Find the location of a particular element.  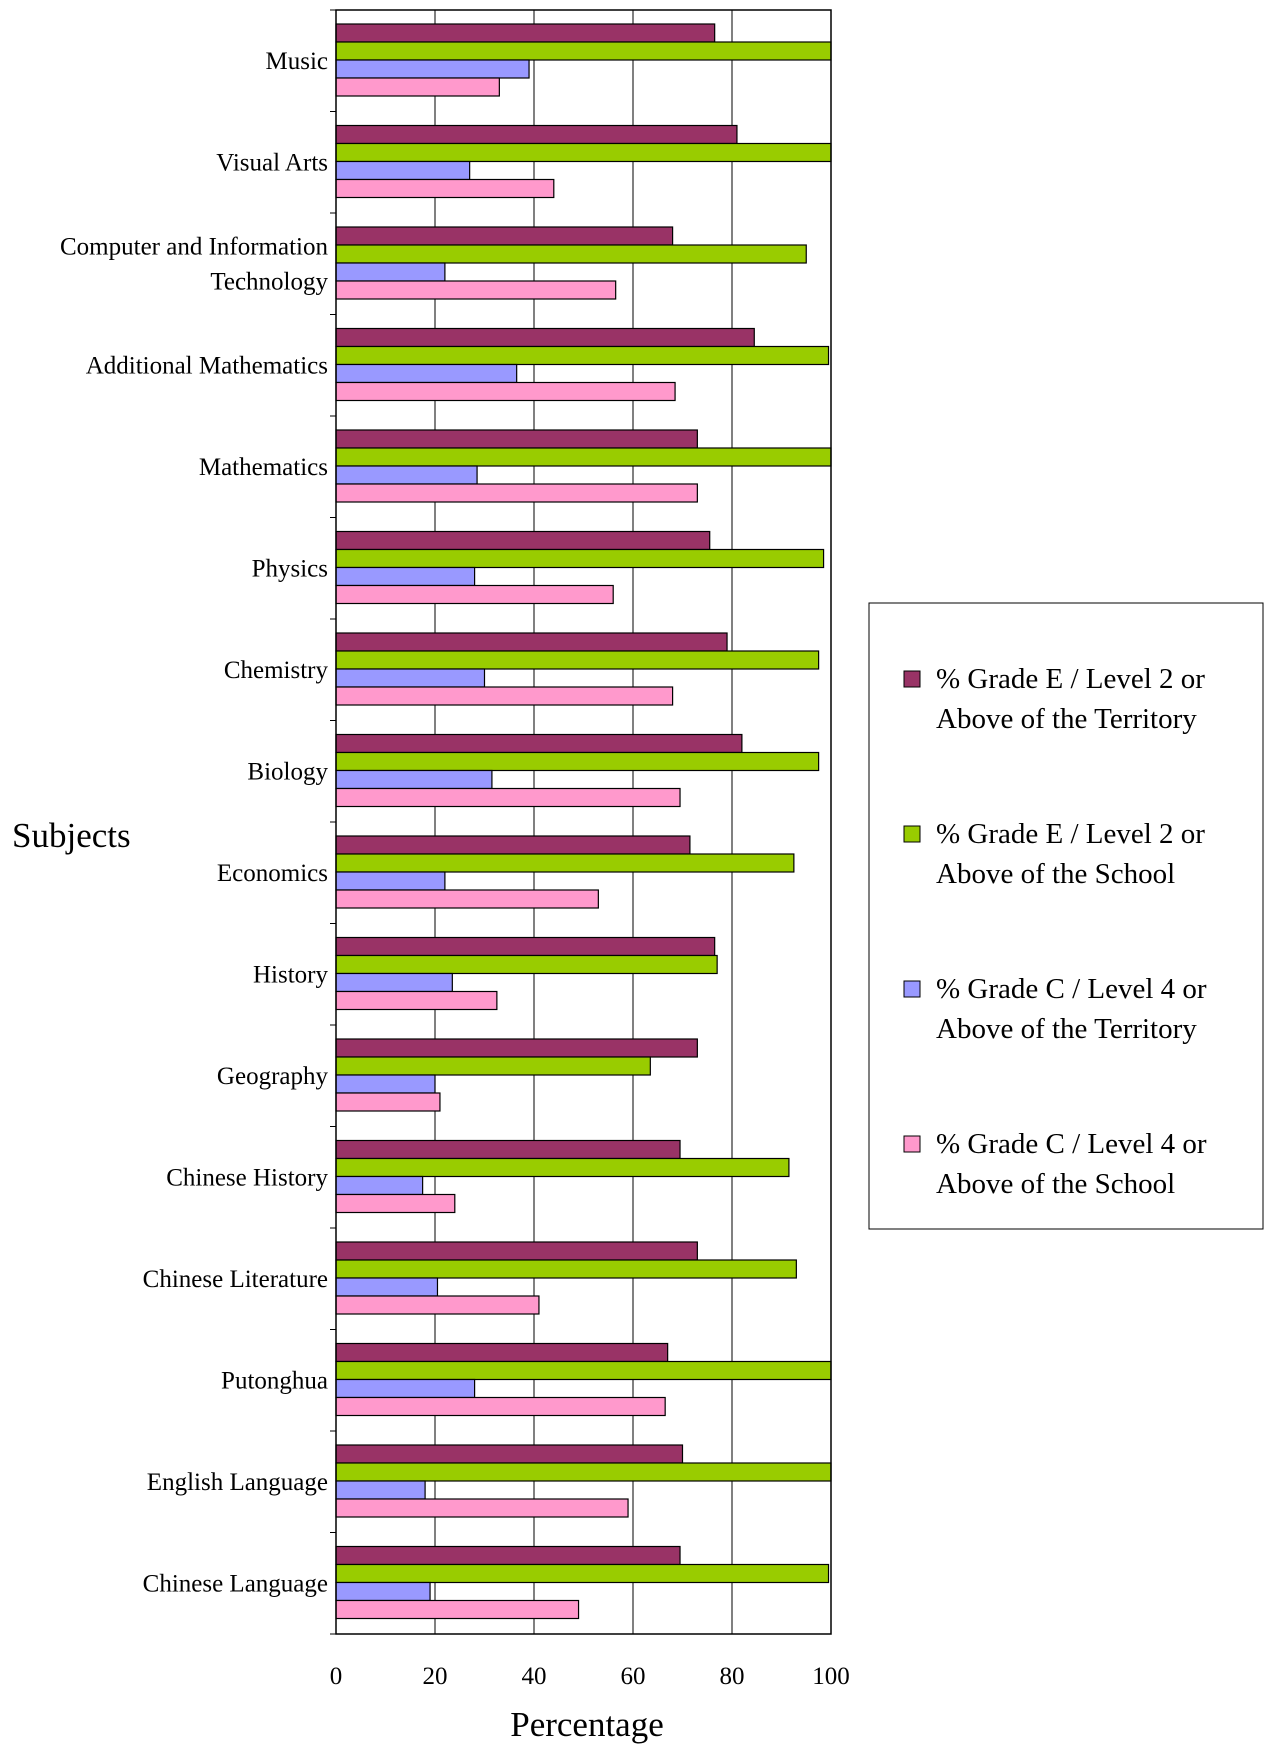

x-tick-label: 100 is located at coordinates (831, 1676).